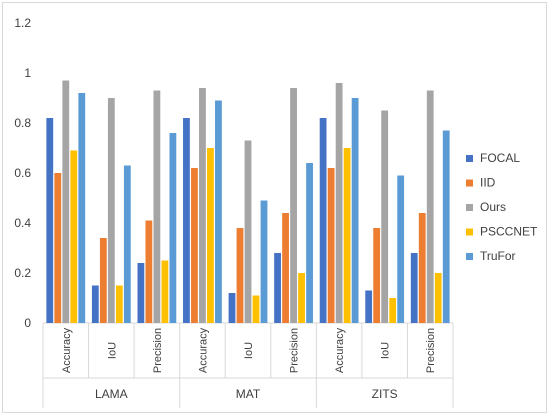 The width and height of the screenshot is (550, 419). What do you see at coordinates (500, 158) in the screenshot?
I see `legend-label: FOCAL` at bounding box center [500, 158].